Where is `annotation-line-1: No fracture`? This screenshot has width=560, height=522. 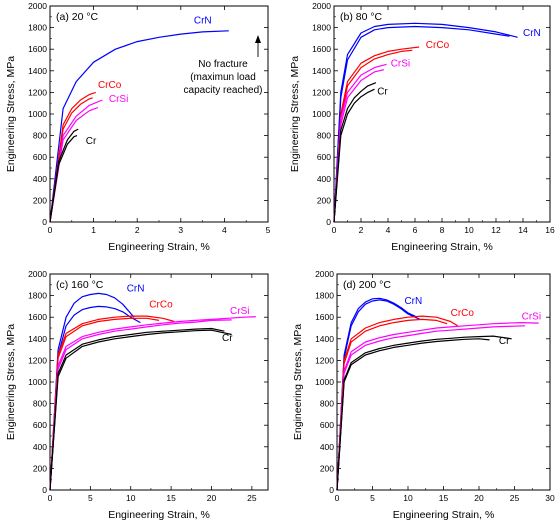
annotation-line-1: No fracture is located at coordinates (223, 64).